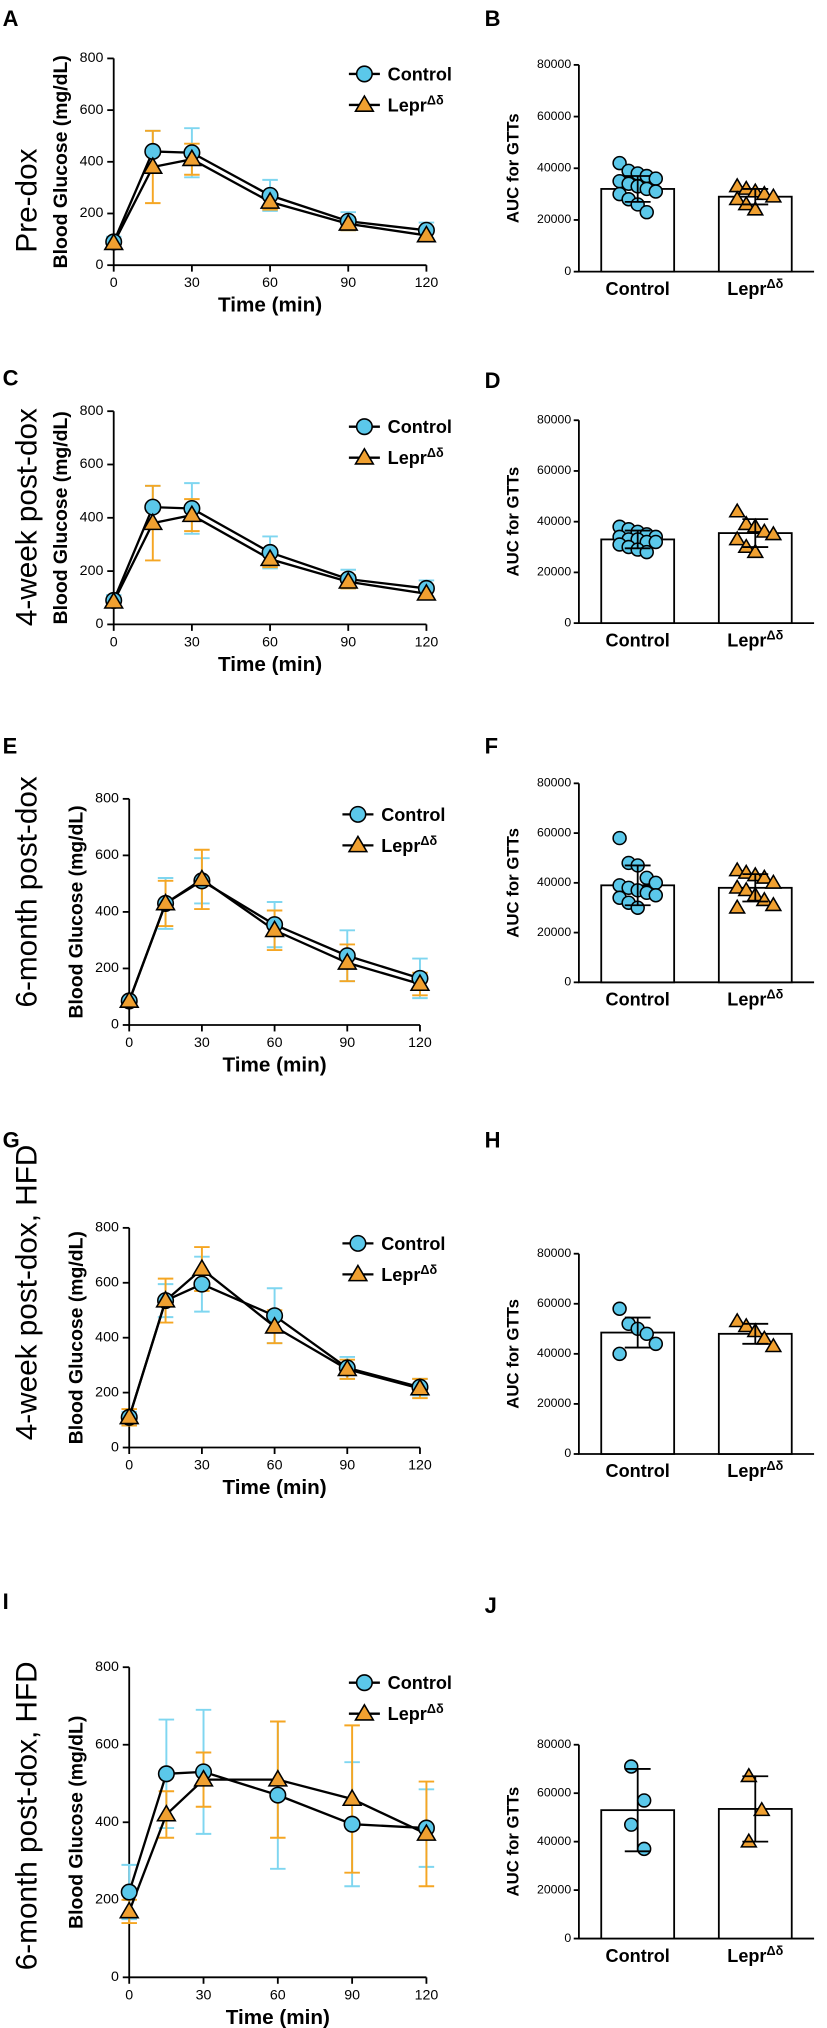 The width and height of the screenshot is (827, 2028). What do you see at coordinates (554, 932) in the screenshot?
I see `y-tick-label: 20000` at bounding box center [554, 932].